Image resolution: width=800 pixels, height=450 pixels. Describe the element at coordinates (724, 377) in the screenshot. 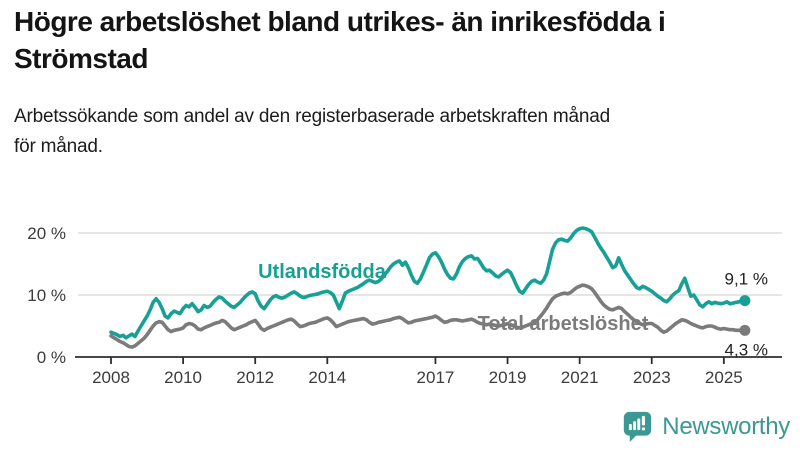

I see `x-tick-label: 2025` at that location.